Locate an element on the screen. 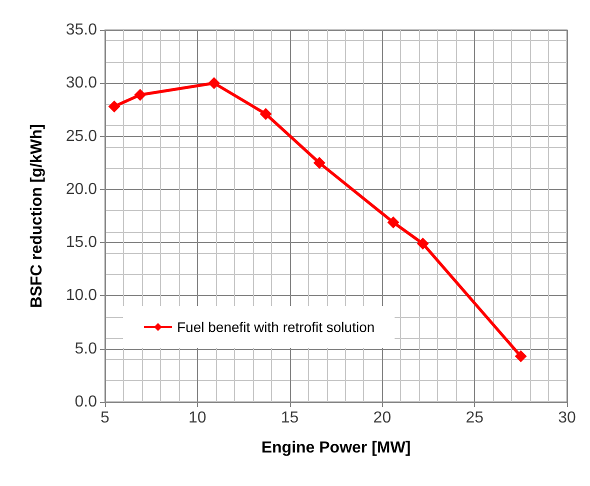 This screenshot has width=590, height=486. y-tick-label: 0.0 is located at coordinates (86, 402).